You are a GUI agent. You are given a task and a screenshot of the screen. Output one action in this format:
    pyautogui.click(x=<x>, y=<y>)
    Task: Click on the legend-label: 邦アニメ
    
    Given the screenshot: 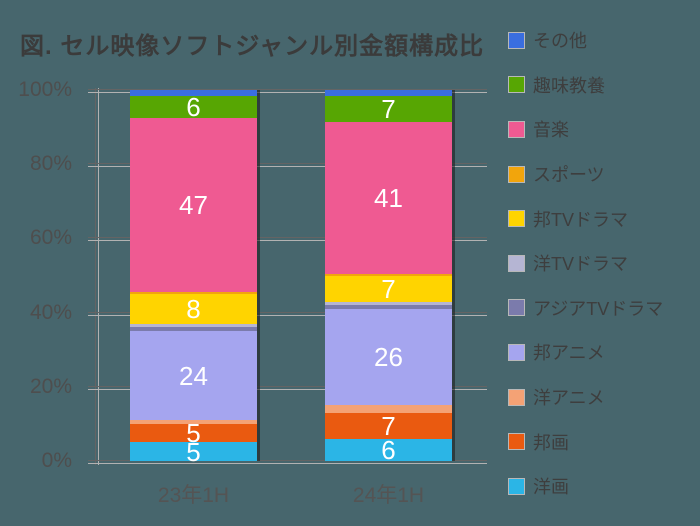 What is the action you would take?
    pyautogui.click(x=569, y=353)
    